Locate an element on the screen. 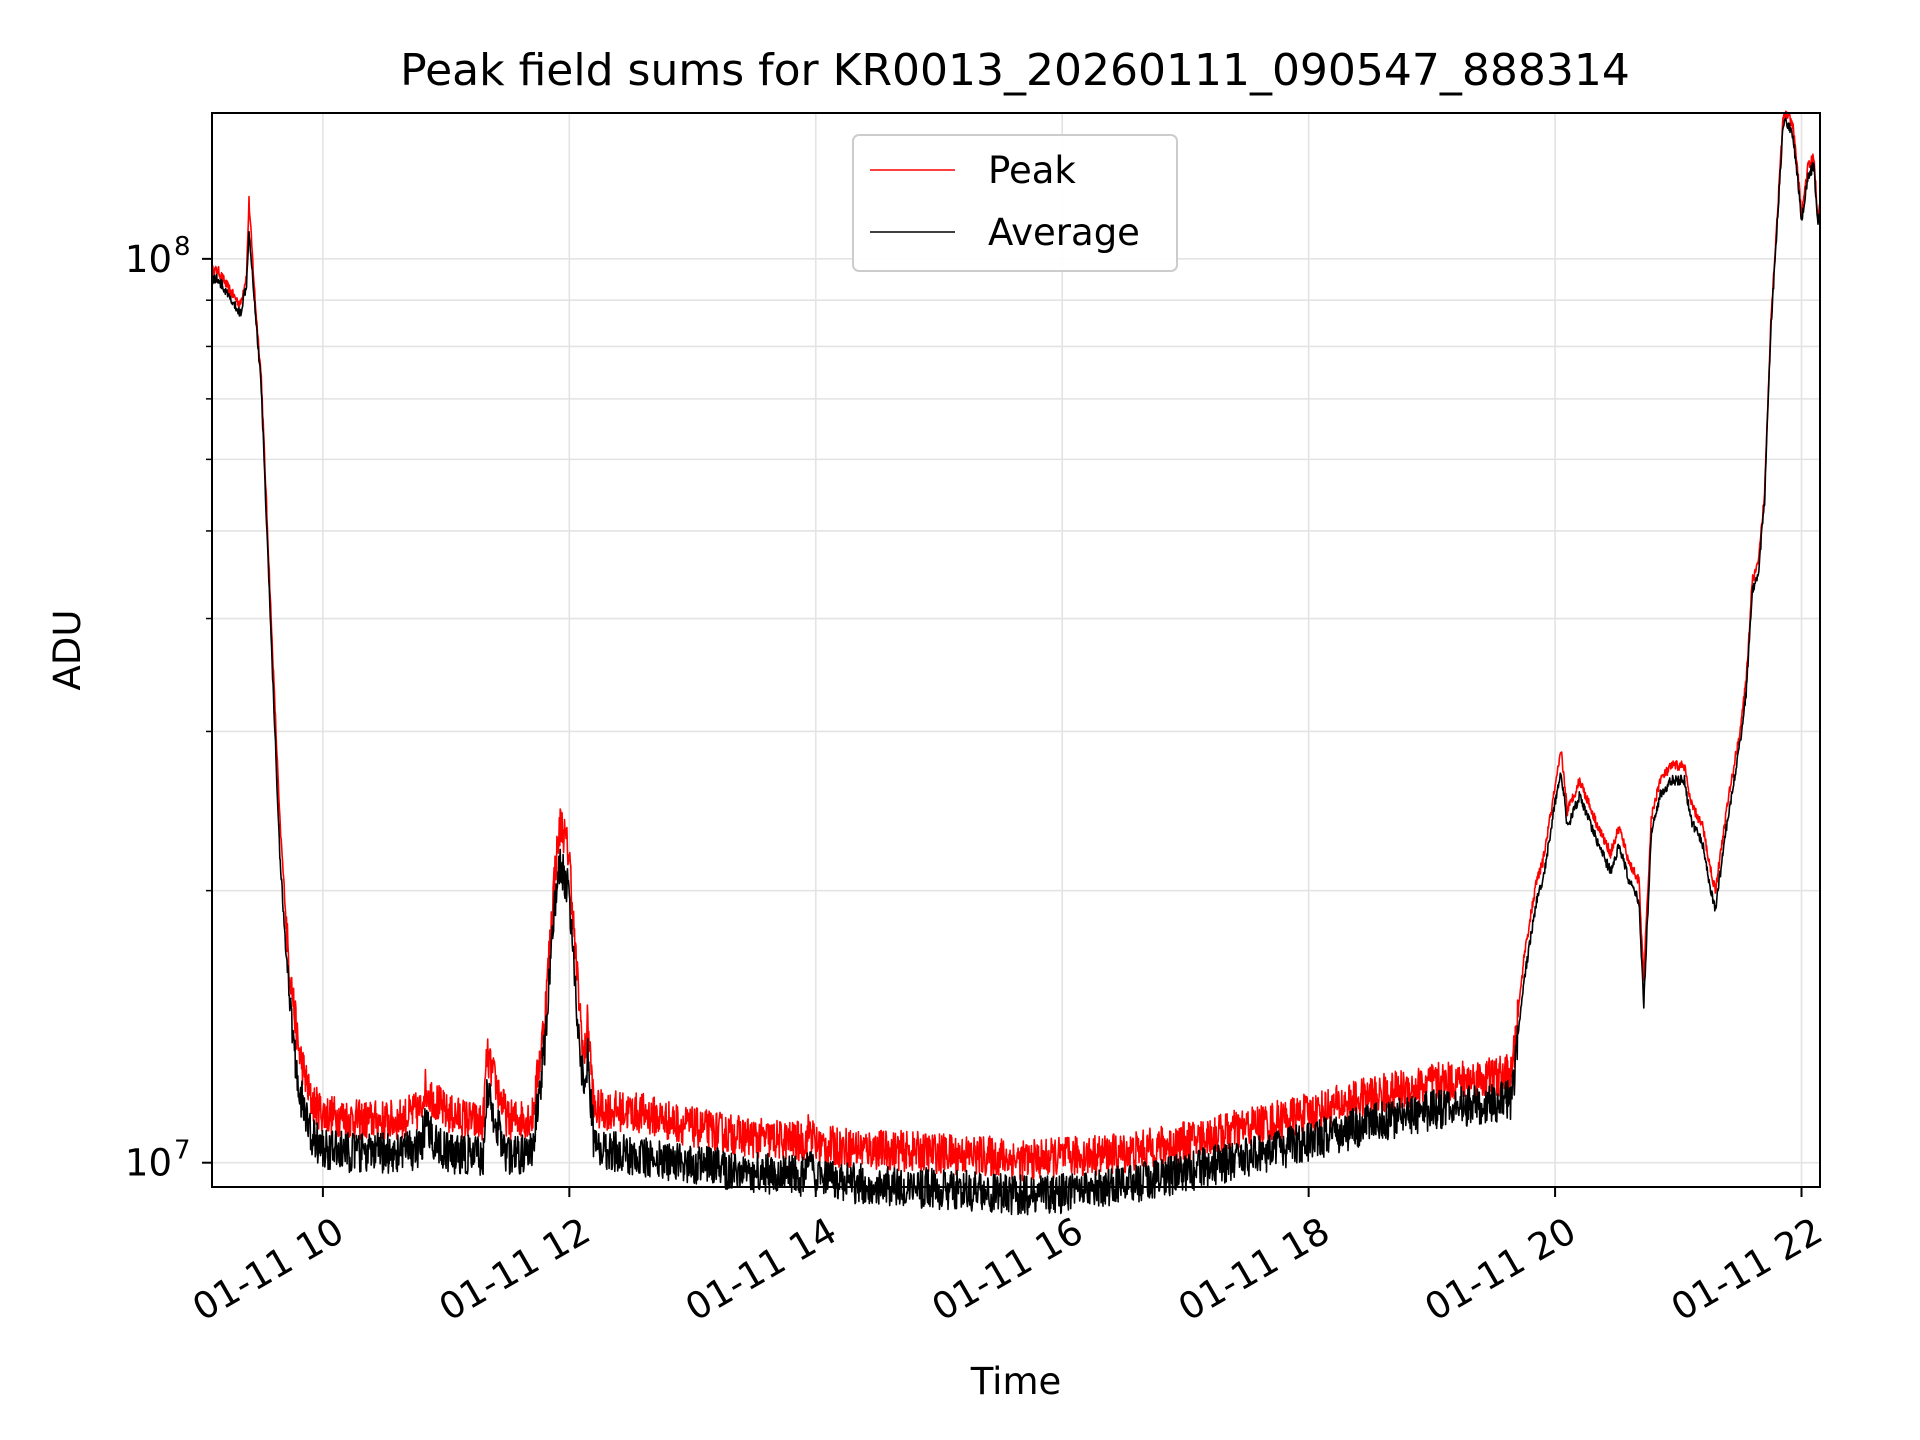  legend: Peak Average is located at coordinates (1015, 203).